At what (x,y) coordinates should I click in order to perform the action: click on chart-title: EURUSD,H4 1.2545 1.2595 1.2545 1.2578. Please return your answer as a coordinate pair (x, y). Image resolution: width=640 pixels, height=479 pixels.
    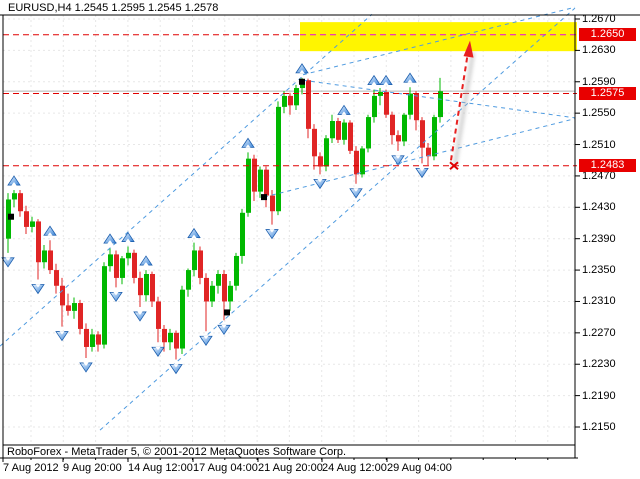
    Looking at the image, I should click on (113, 8).